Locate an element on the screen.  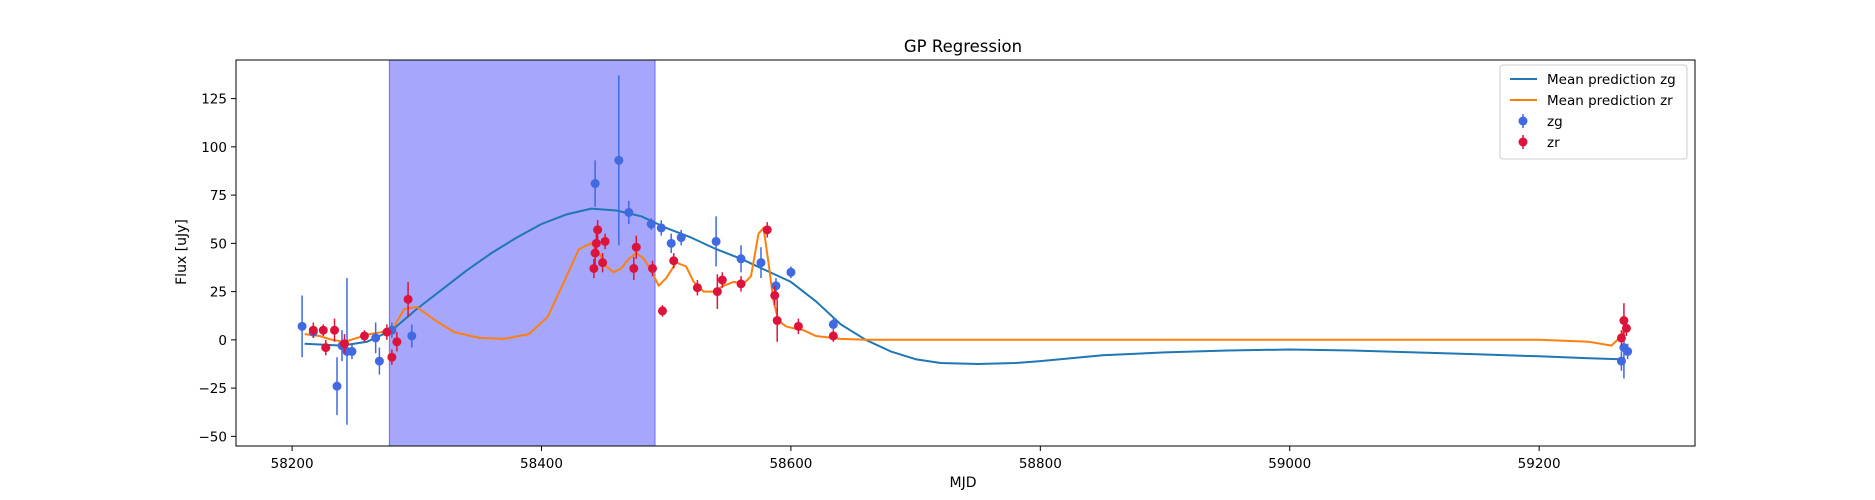
x-tick-label: 59000 is located at coordinates (1289, 464).